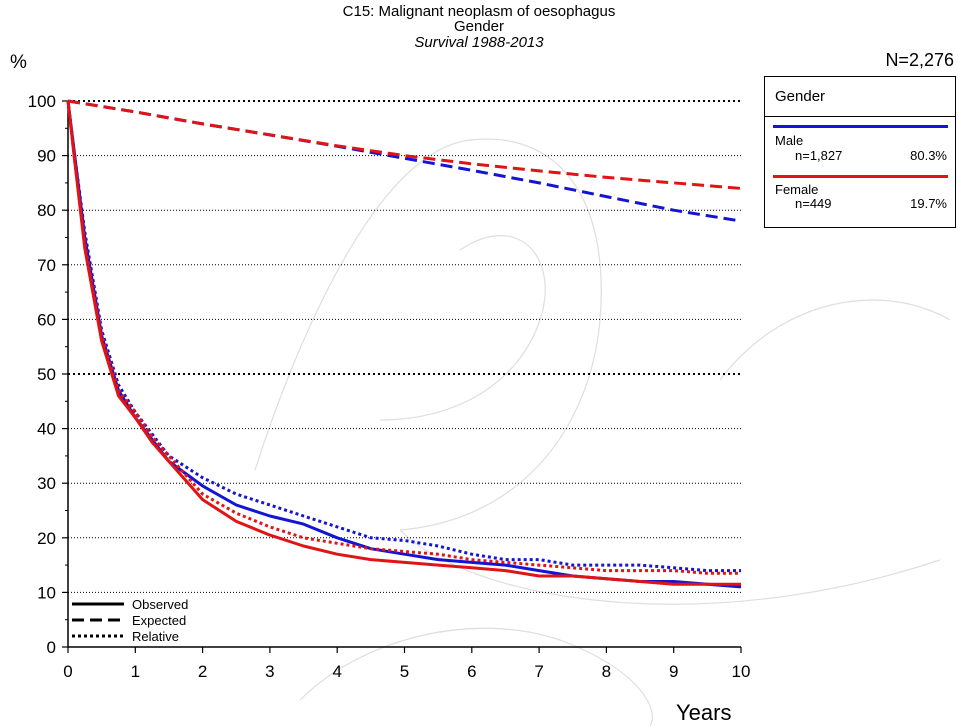  Describe the element at coordinates (741, 671) in the screenshot. I see `x-tick-label-10: 10` at that location.